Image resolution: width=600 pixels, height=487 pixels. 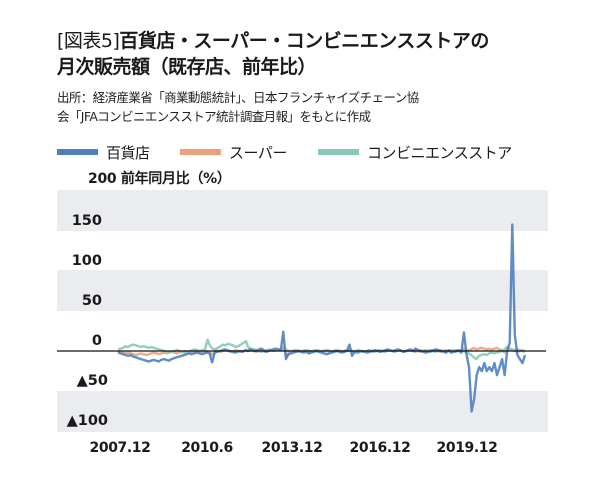 What do you see at coordinates (128, 152) in the screenshot?
I see `legend-label-department-store: 百貨店` at bounding box center [128, 152].